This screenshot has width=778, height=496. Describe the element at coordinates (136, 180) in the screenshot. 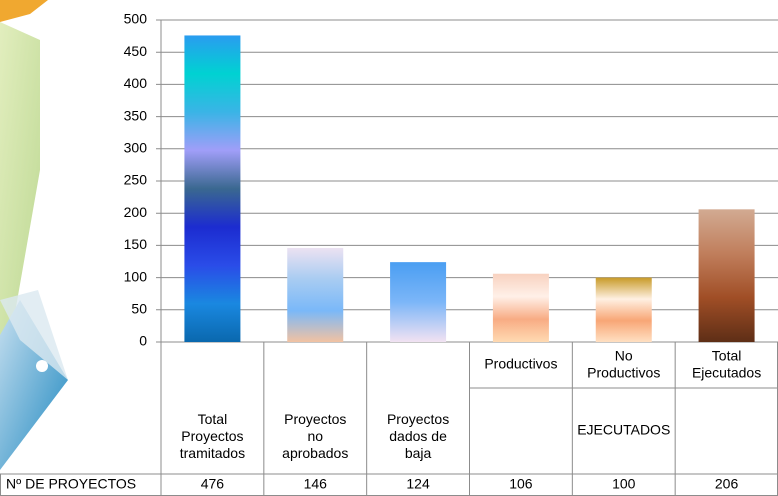

I see `y-tick-label: 250` at that location.